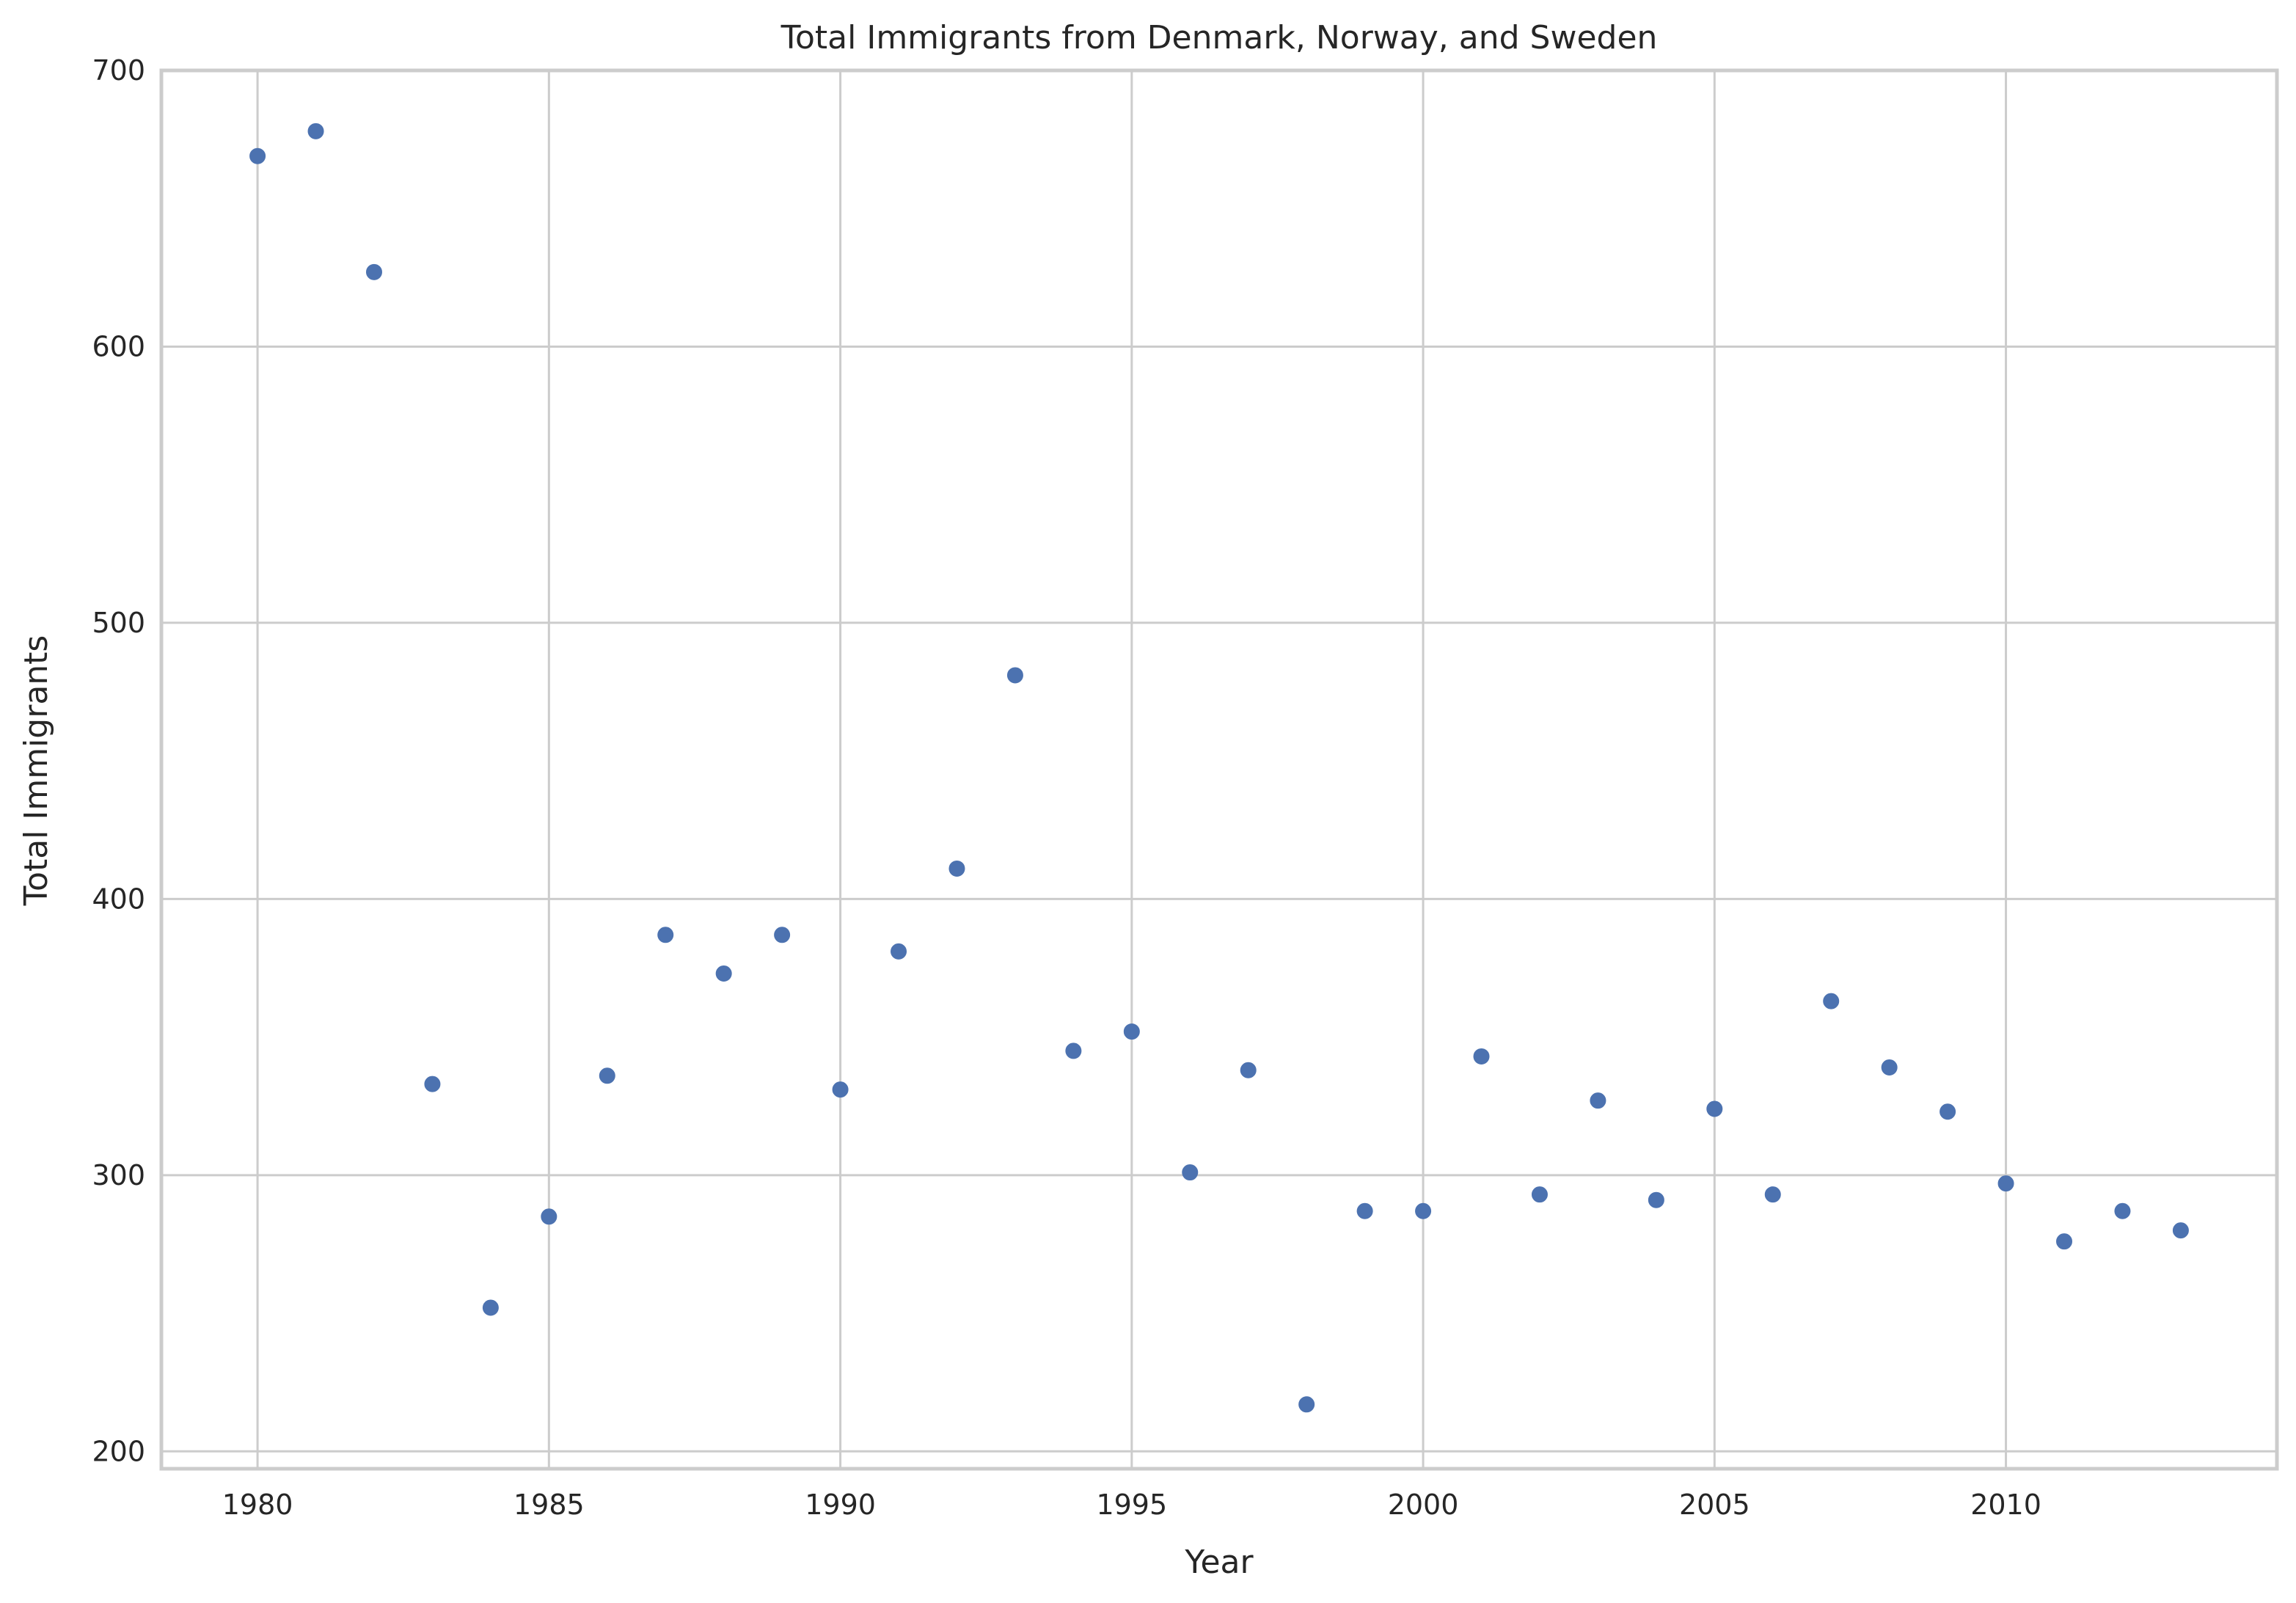 The image size is (2296, 1603). What do you see at coordinates (841, 1505) in the screenshot?
I see `x-tick-label: 1990` at bounding box center [841, 1505].